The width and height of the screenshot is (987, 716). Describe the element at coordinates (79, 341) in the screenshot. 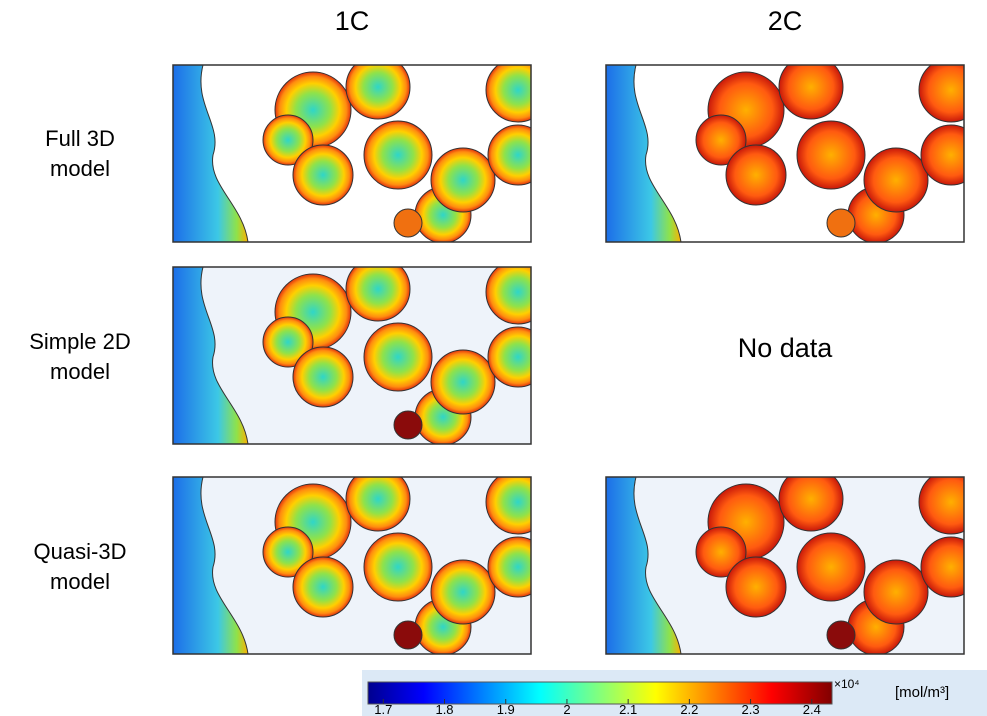

I see `row-label: Simple 2D` at that location.